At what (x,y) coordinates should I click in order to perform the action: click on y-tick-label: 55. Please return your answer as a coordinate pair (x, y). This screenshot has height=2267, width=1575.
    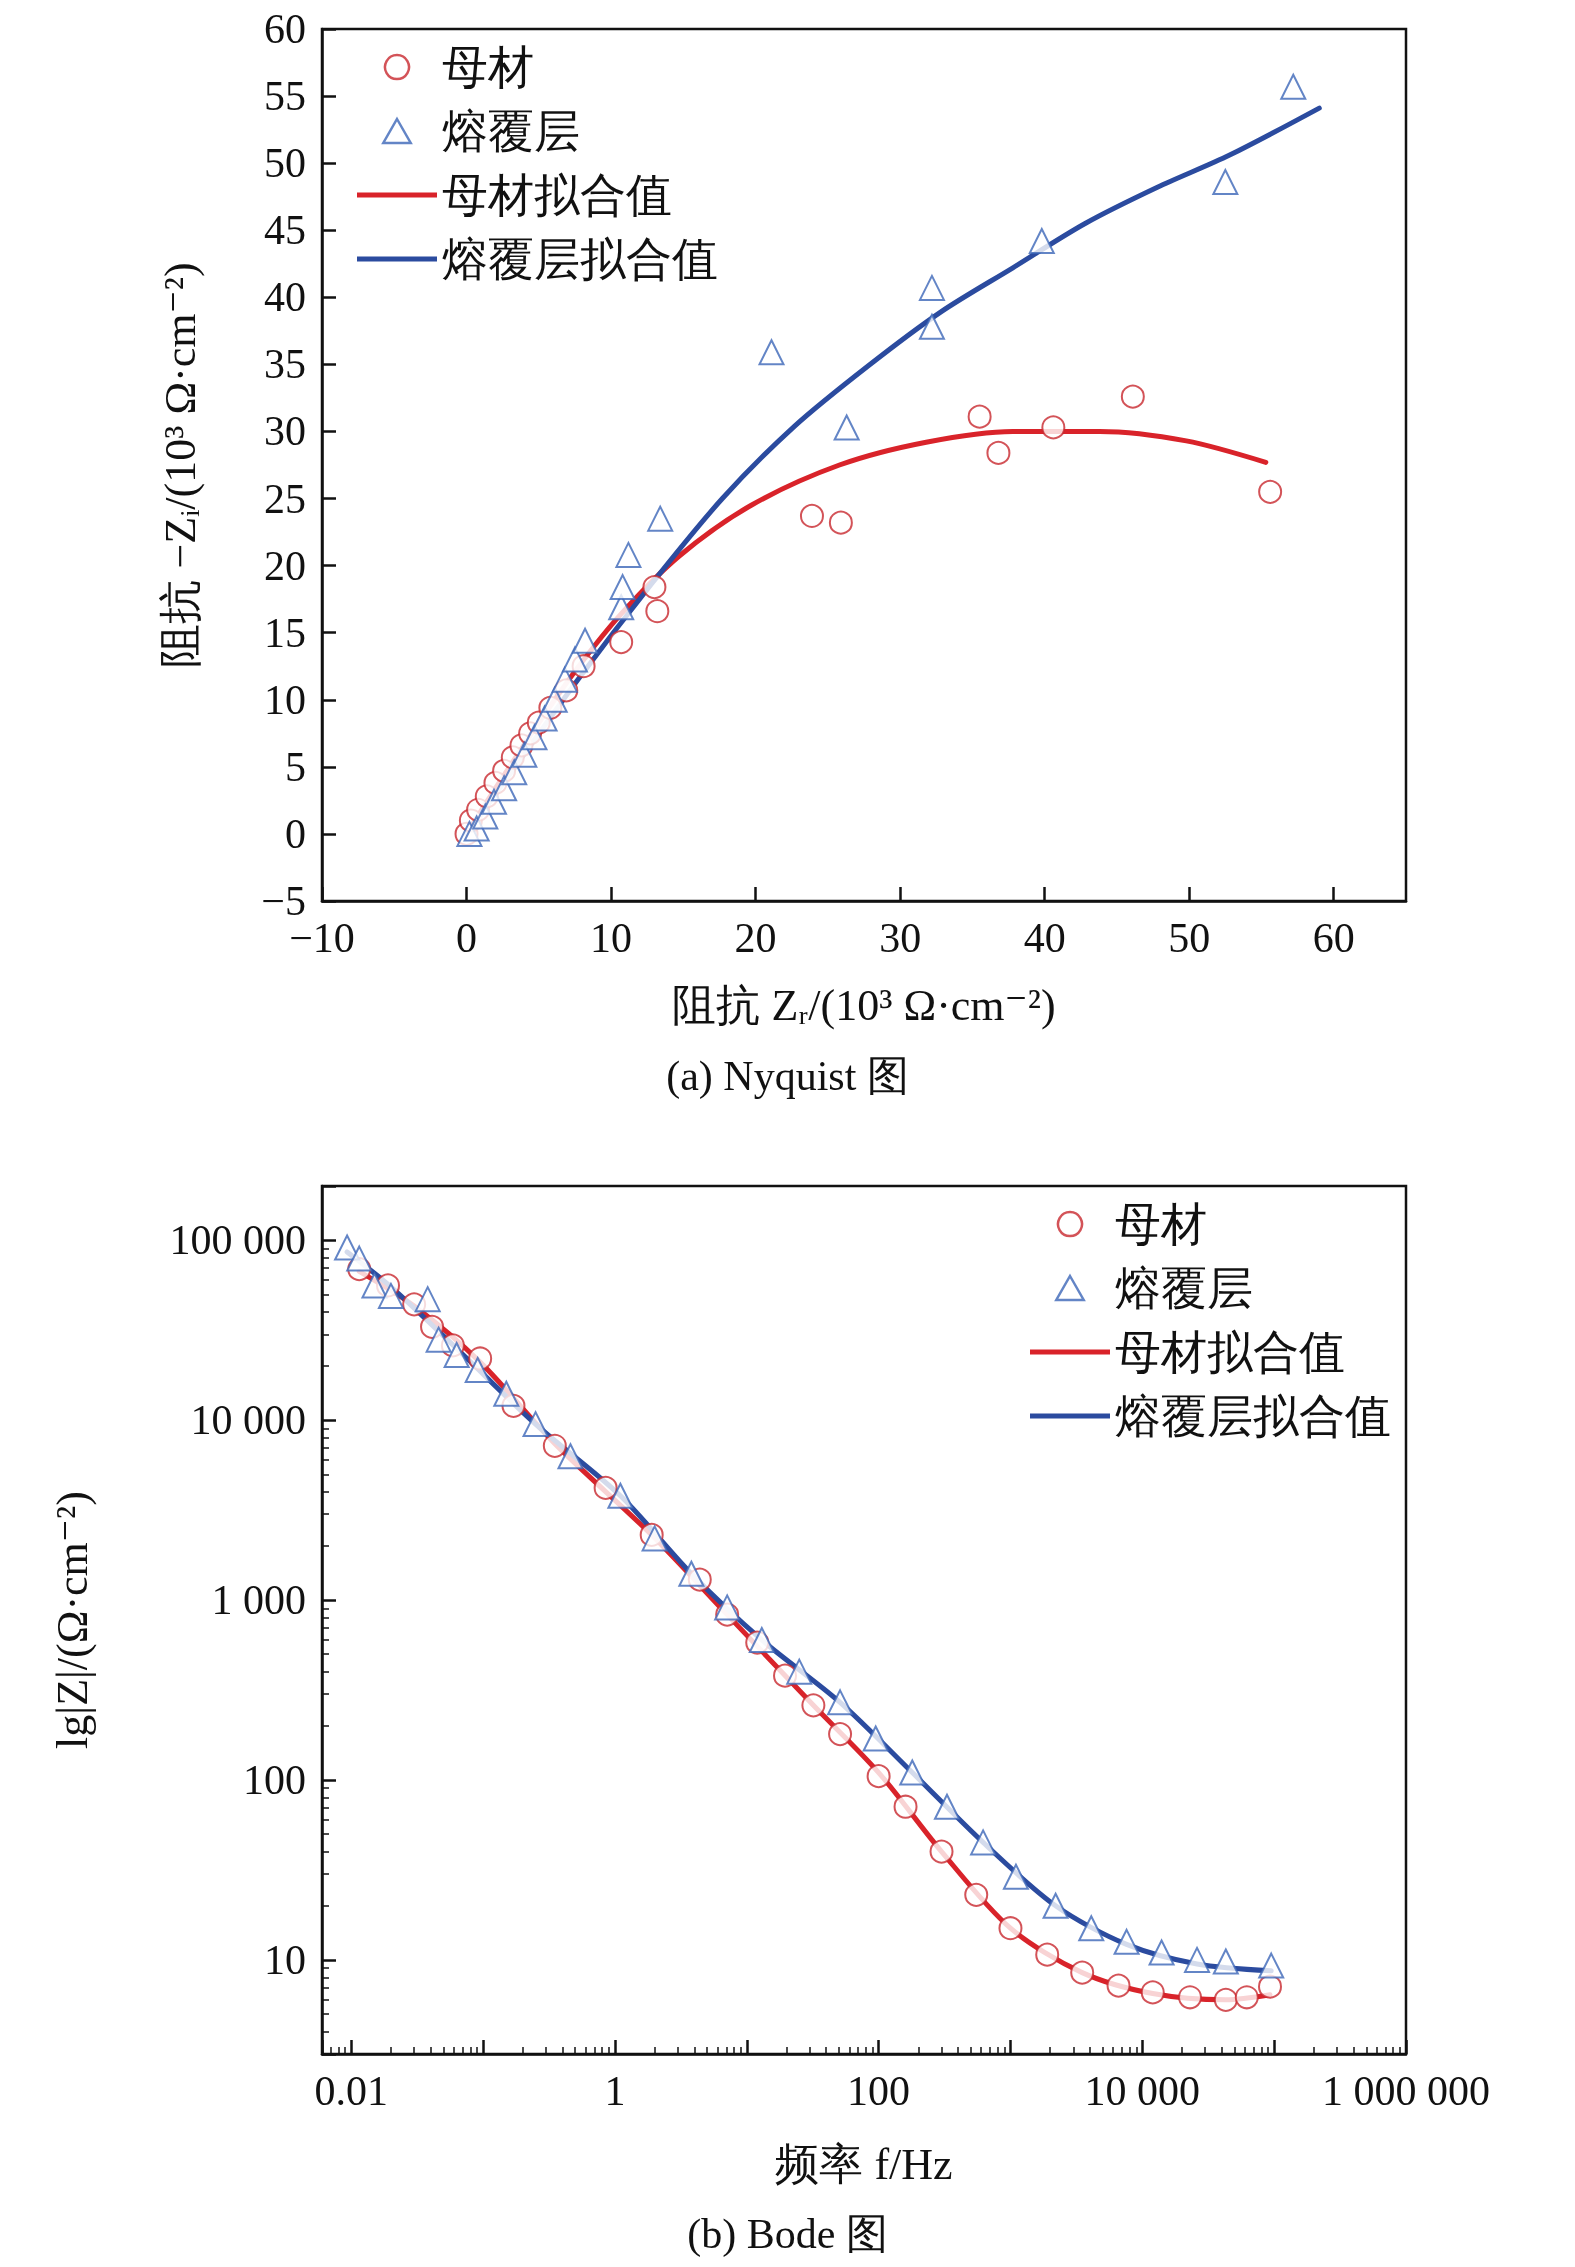
    Looking at the image, I should click on (285, 96).